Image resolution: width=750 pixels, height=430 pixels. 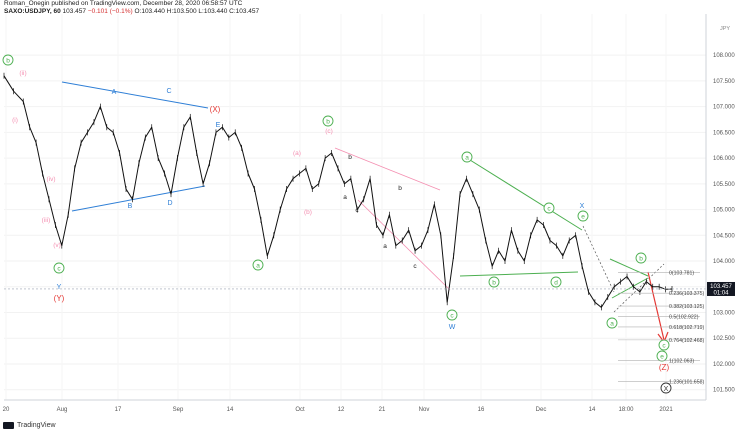 I want to click on wedge-upper-line, so click(x=522, y=192).